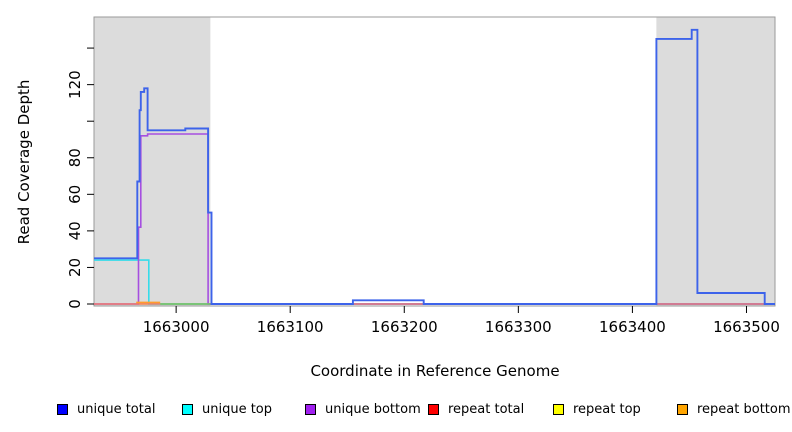 This screenshot has width=792, height=432. I want to click on x-axis-tick-label: 1663400, so click(632, 327).